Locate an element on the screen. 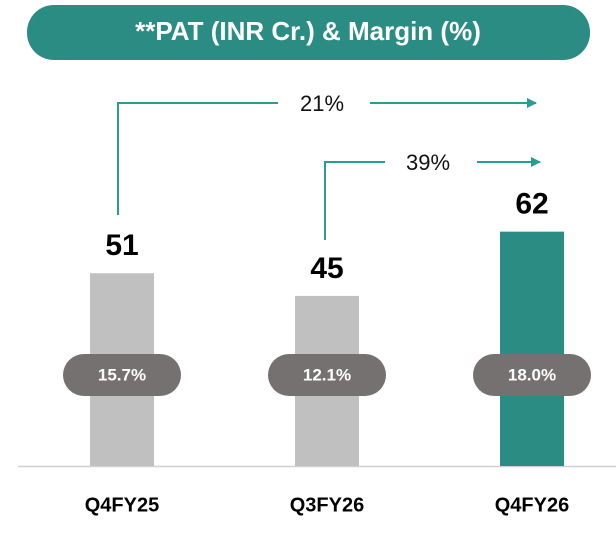  margin-label: 18.0% is located at coordinates (532, 374).